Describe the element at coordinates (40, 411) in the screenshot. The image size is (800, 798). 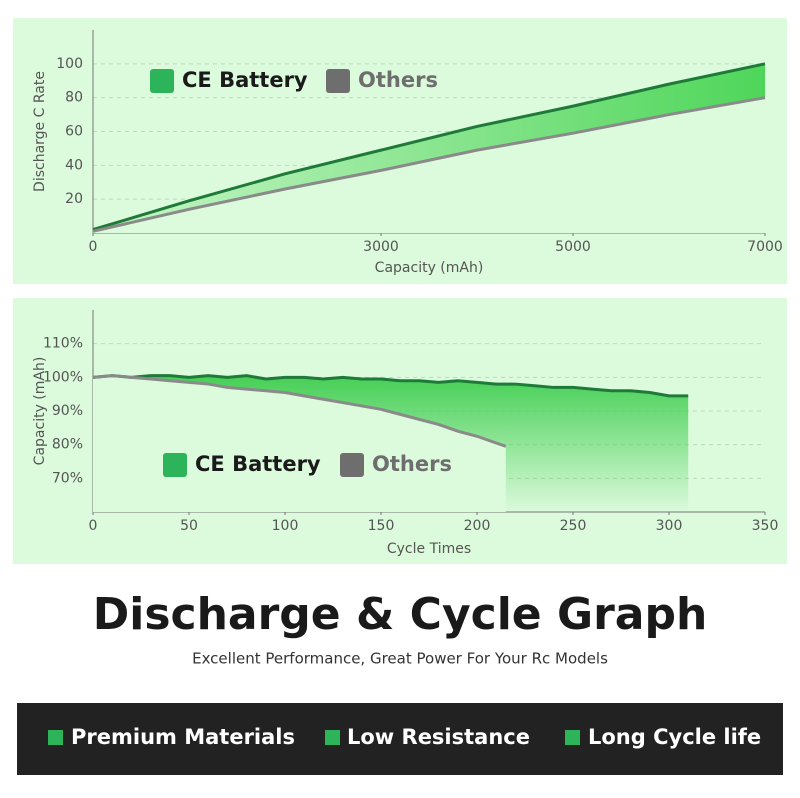
I see `y-axis-label: Capacity (mAh)` at that location.